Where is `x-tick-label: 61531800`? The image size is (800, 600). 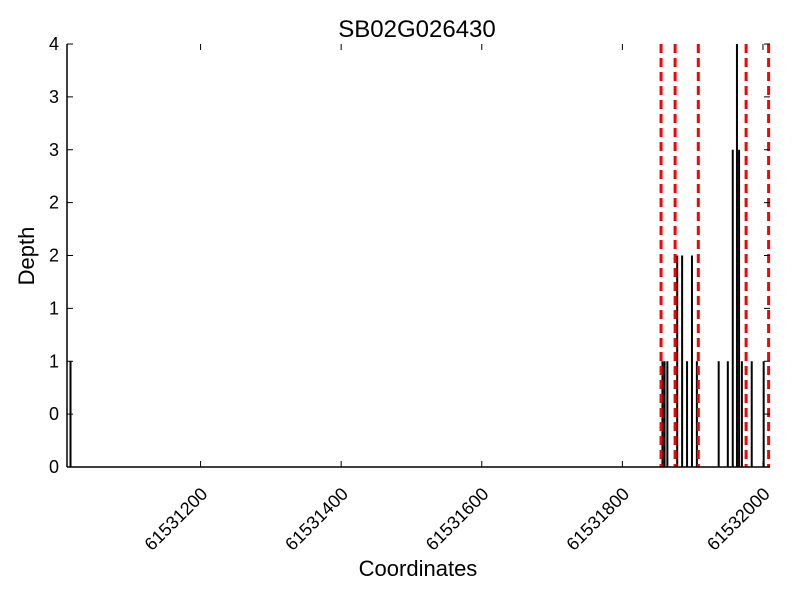
x-tick-label: 61531800 is located at coordinates (597, 519).